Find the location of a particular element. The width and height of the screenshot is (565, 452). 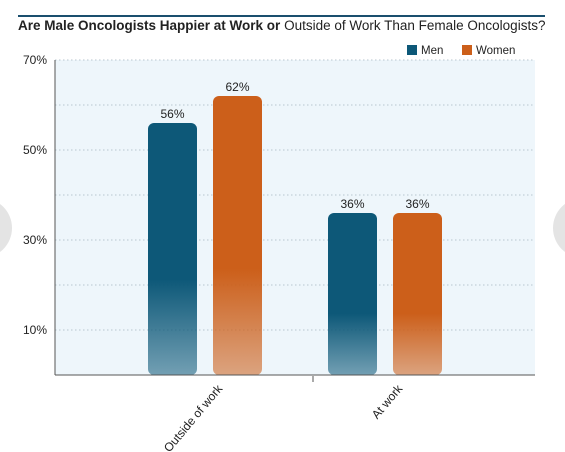

legend-swatch-men is located at coordinates (412, 50).